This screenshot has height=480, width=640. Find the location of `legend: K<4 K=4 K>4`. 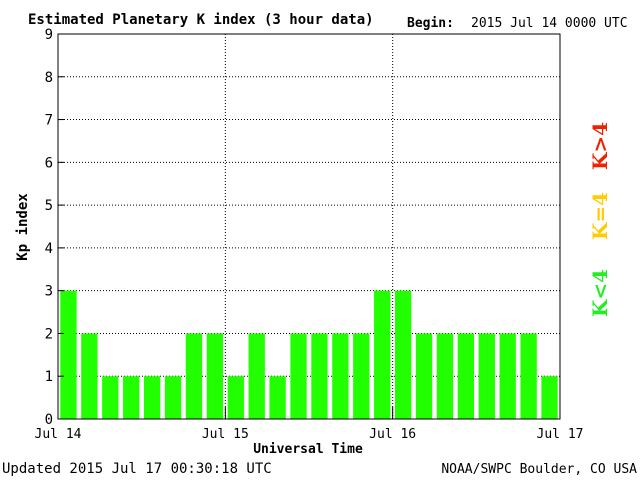

legend: K<4 K=4 K>4 is located at coordinates (600, 219).